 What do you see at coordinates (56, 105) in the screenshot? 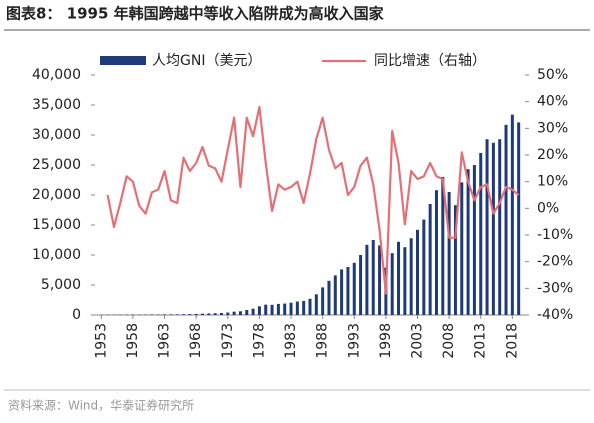
I see `y-tick-label: 35,000` at bounding box center [56, 105].